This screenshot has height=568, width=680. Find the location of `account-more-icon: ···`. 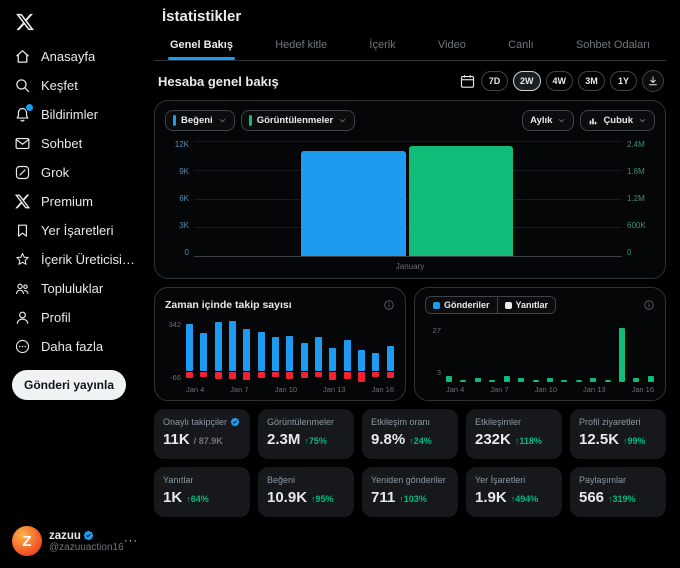

account-more-icon: ··· is located at coordinates (131, 541).